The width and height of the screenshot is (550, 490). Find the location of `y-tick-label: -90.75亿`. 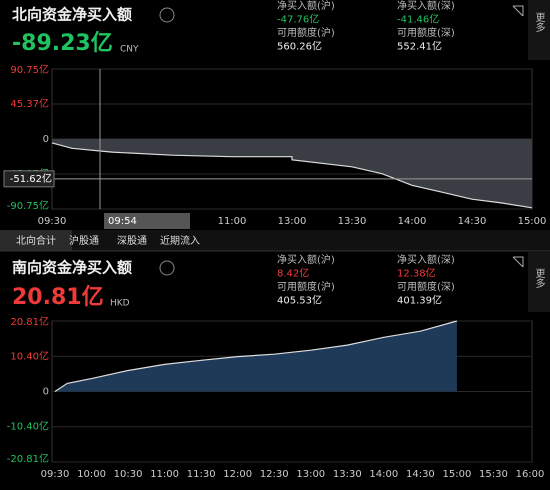

y-tick-label: -90.75亿 is located at coordinates (28, 205).